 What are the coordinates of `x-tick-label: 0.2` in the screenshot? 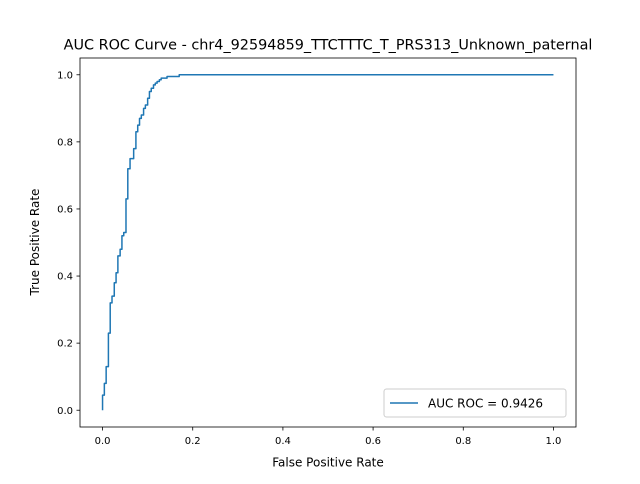 It's located at (193, 441).